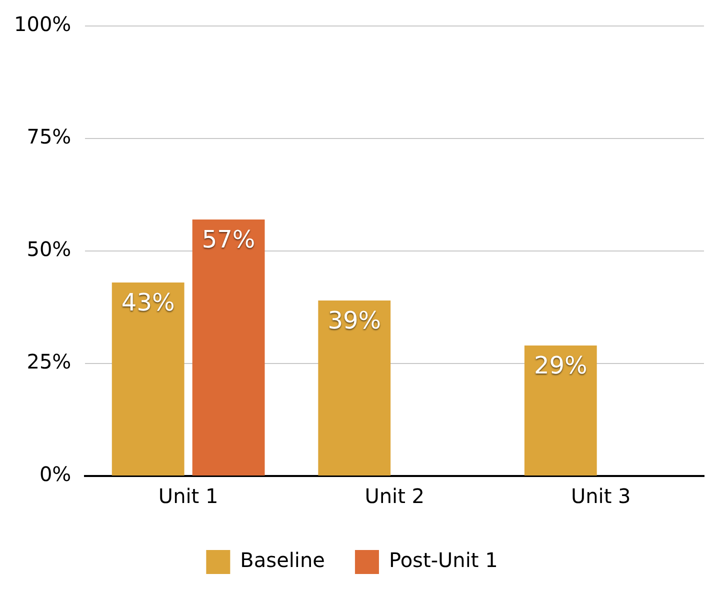 The image size is (712, 590). What do you see at coordinates (55, 474) in the screenshot?
I see `y-tick-label: 0%` at bounding box center [55, 474].